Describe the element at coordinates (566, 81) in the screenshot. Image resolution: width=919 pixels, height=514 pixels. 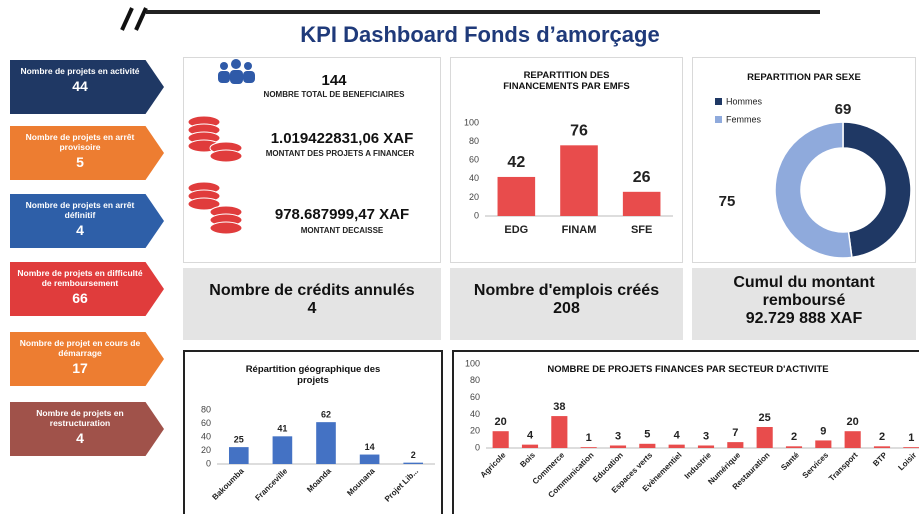
I see `chart-title: REPARTITION DES FINANCEMENTS PAR EMFS` at that location.